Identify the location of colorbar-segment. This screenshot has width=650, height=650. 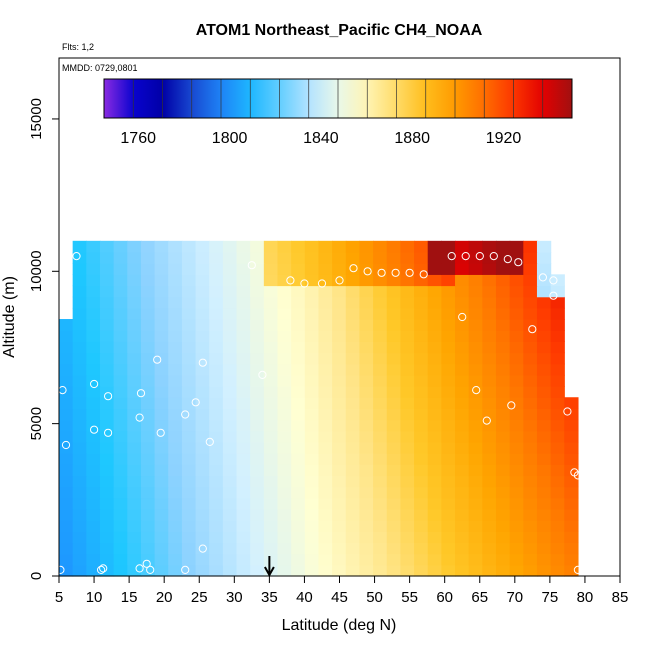
(265, 98).